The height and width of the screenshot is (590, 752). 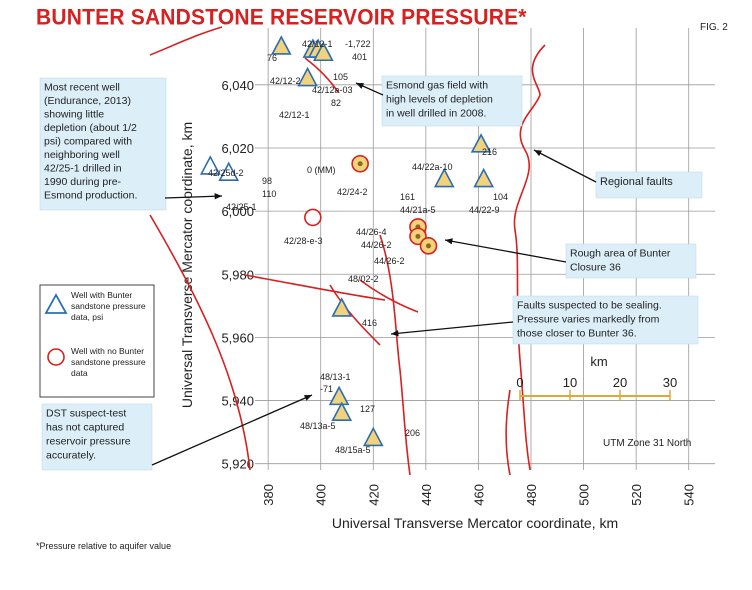 I want to click on well-label: -71, so click(x=326, y=389).